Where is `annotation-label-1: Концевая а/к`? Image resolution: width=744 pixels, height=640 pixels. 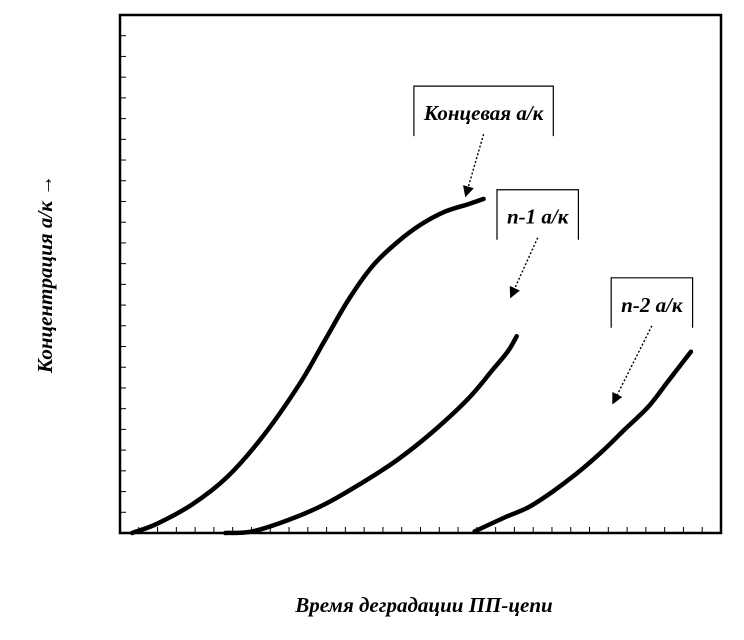
annotation-label-1: Концевая а/к is located at coordinates (484, 113).